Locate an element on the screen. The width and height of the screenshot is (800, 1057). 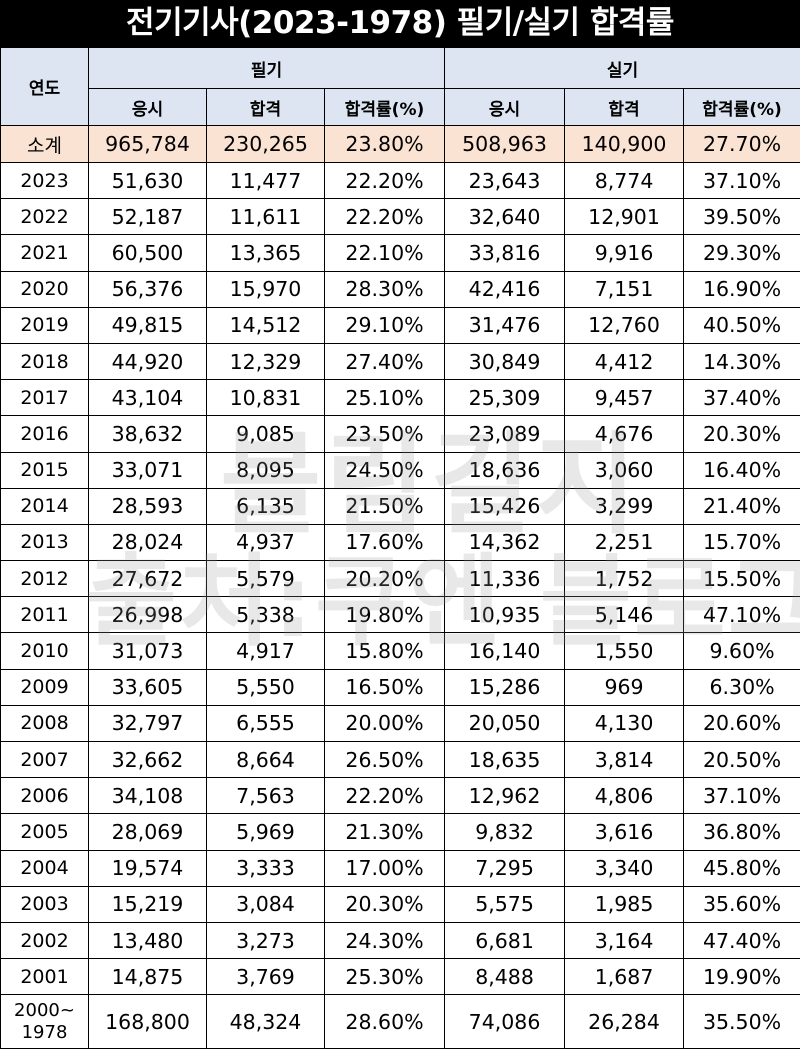
cell-written-passed: 4,917 is located at coordinates (265, 651).